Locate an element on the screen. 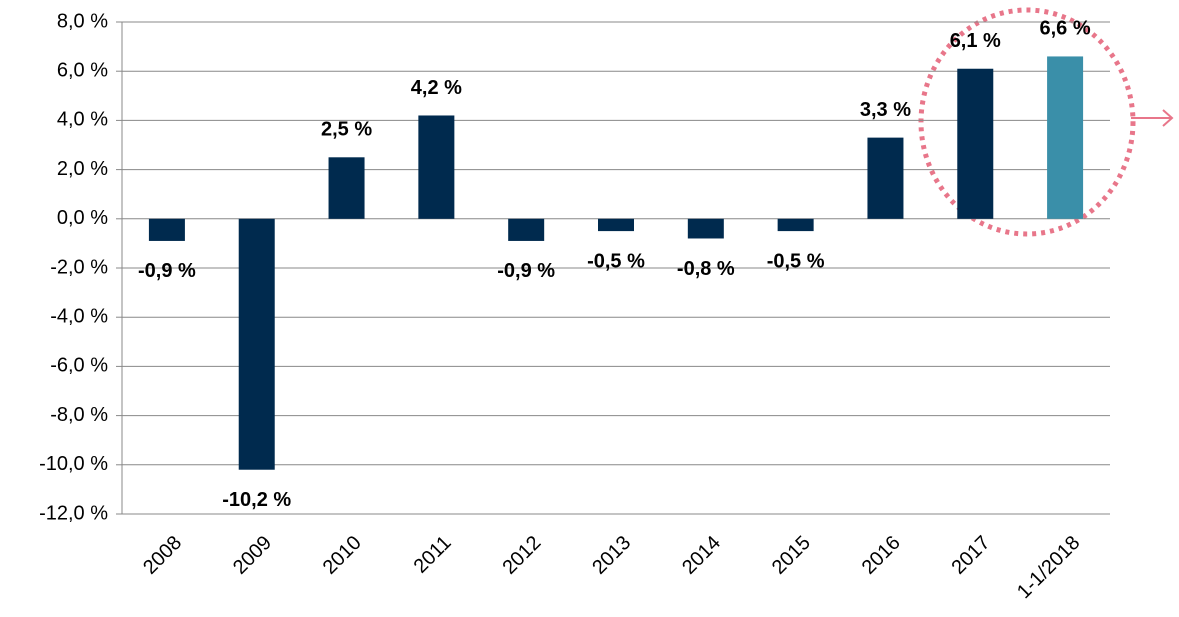 The image size is (1179, 617). x-tick-label: 2008 is located at coordinates (162, 555).